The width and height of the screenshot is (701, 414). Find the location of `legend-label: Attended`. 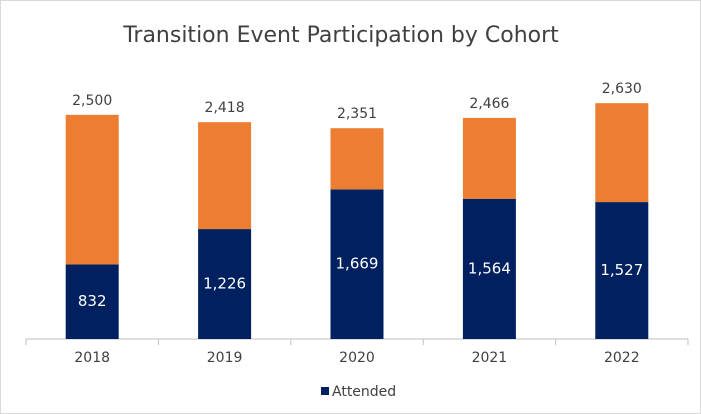

legend-label: Attended is located at coordinates (364, 392).